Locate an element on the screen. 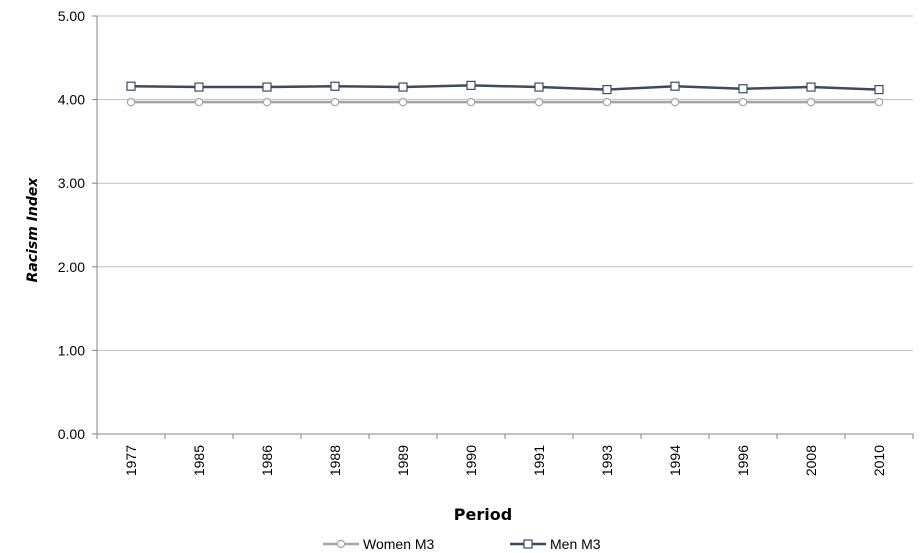 The image size is (921, 553). y-tick-labels: 0.00 1.00 2.00 3.00 4.00 5.00 is located at coordinates (71, 225).